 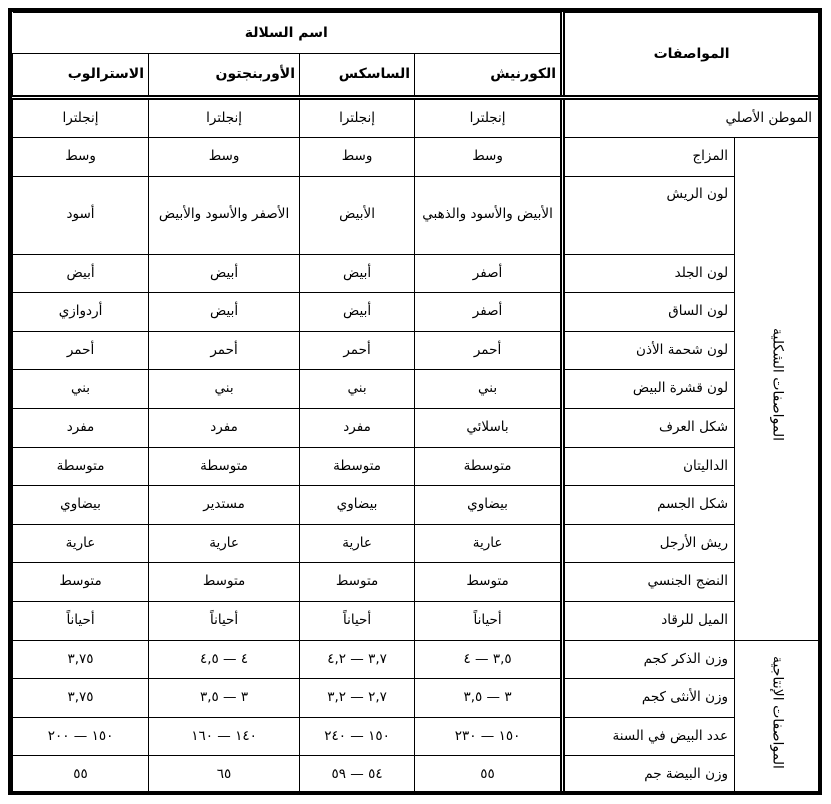 I want to click on table-row: شكل العرف باسلائي مفرد مفرد مفرد, so click(x=415, y=427).